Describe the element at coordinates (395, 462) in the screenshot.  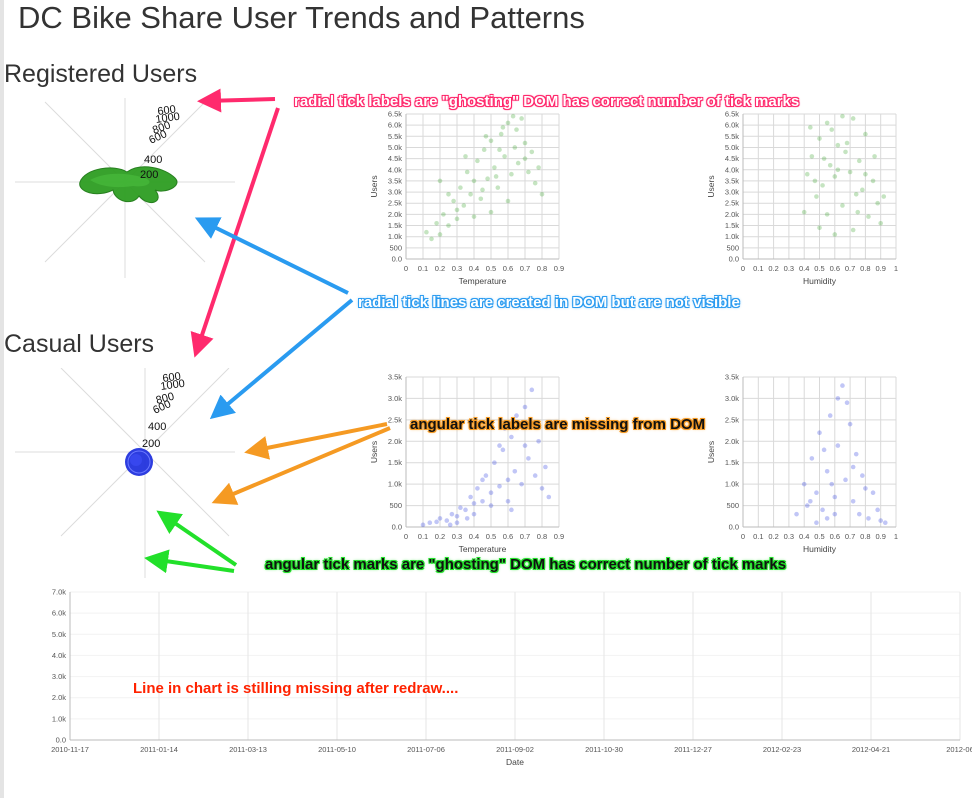
I see `y-tick-label: 1.5k` at that location.